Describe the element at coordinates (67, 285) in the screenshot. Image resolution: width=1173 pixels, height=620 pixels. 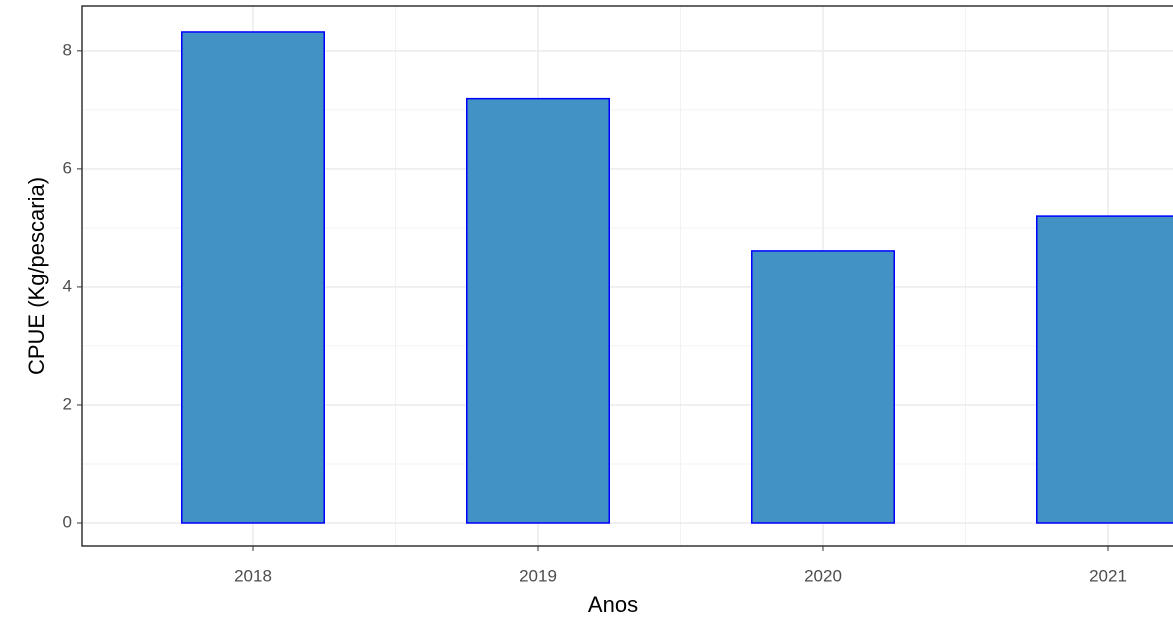
I see `y-tick-label: 4` at that location.